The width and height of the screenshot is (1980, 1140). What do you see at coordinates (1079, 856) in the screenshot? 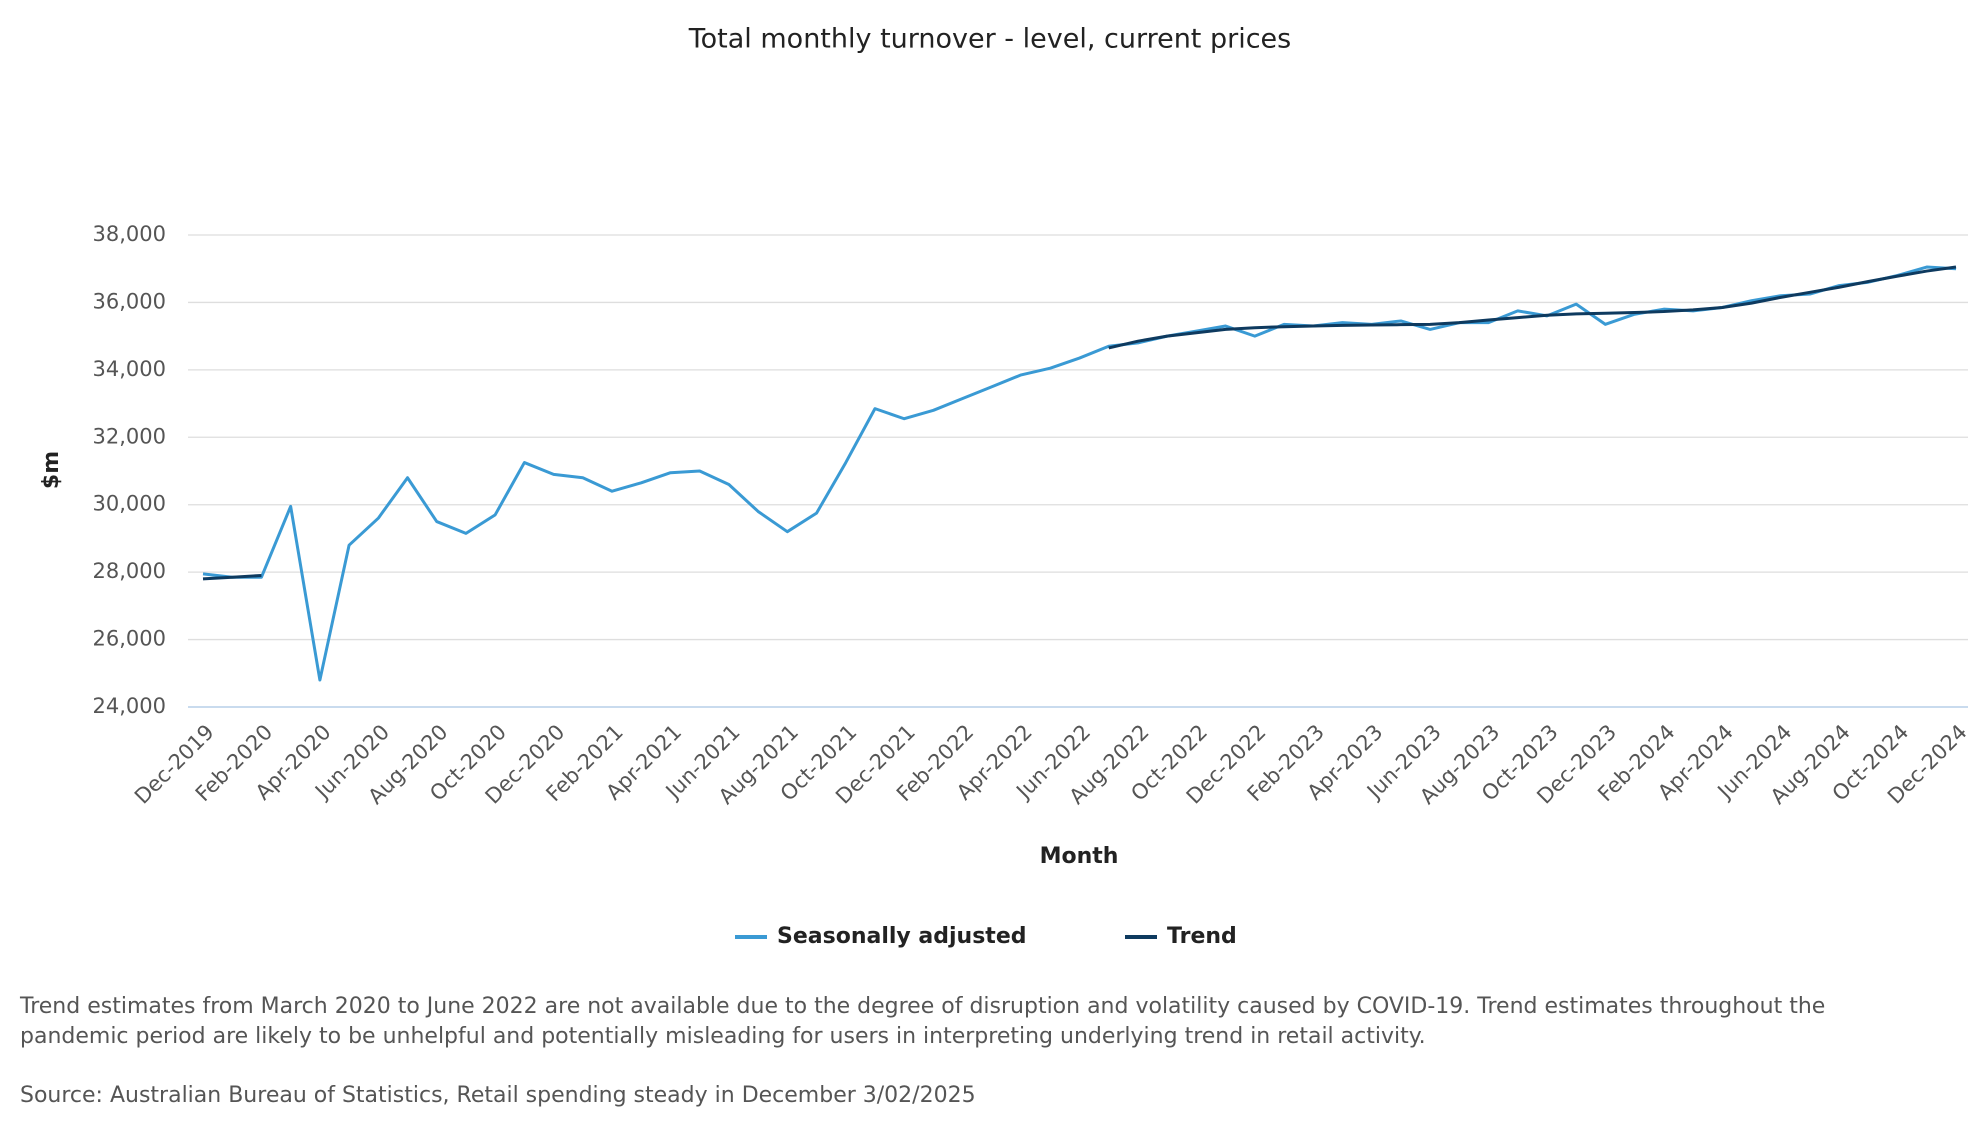
I see `x-axis-label: Month` at bounding box center [1079, 856].